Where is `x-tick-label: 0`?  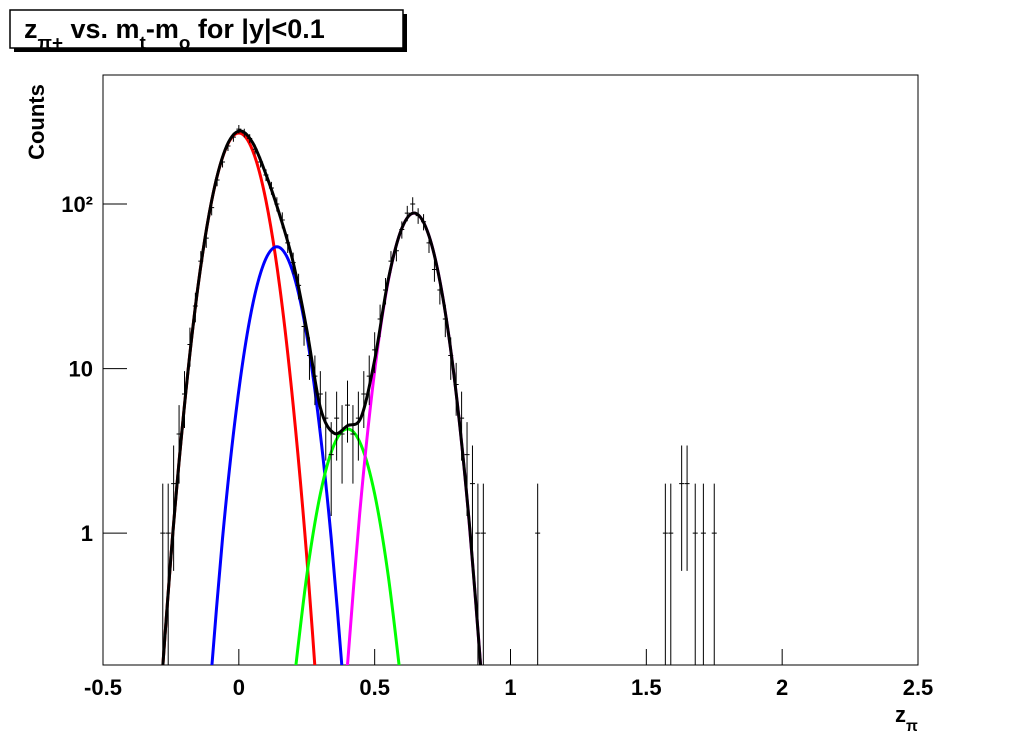 x-tick-label: 0 is located at coordinates (239, 687).